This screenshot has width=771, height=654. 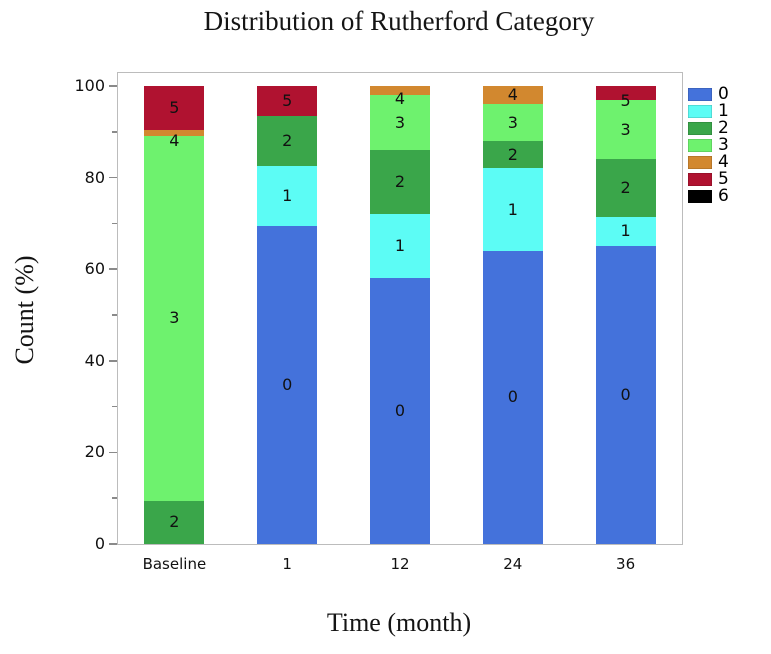 I want to click on legend-label: 4, so click(x=723, y=161).